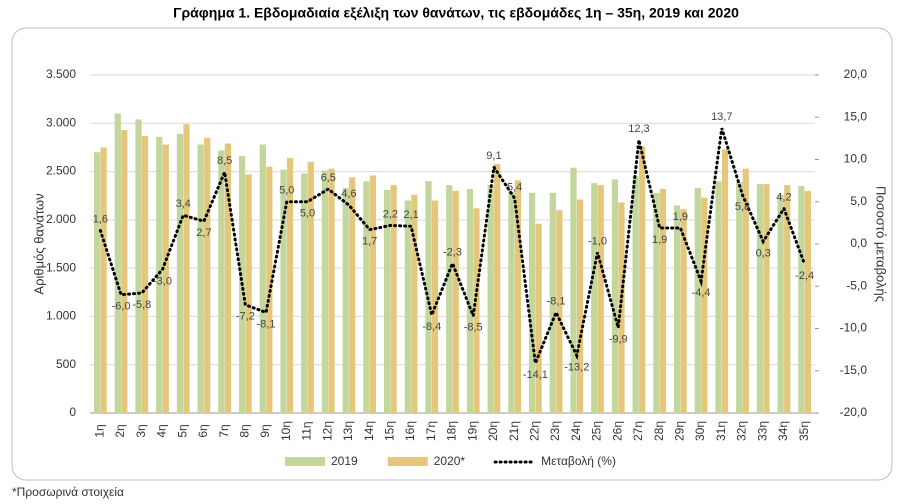 This screenshot has height=504, width=913. What do you see at coordinates (100, 219) in the screenshot?
I see `data-label: 1,6` at bounding box center [100, 219].